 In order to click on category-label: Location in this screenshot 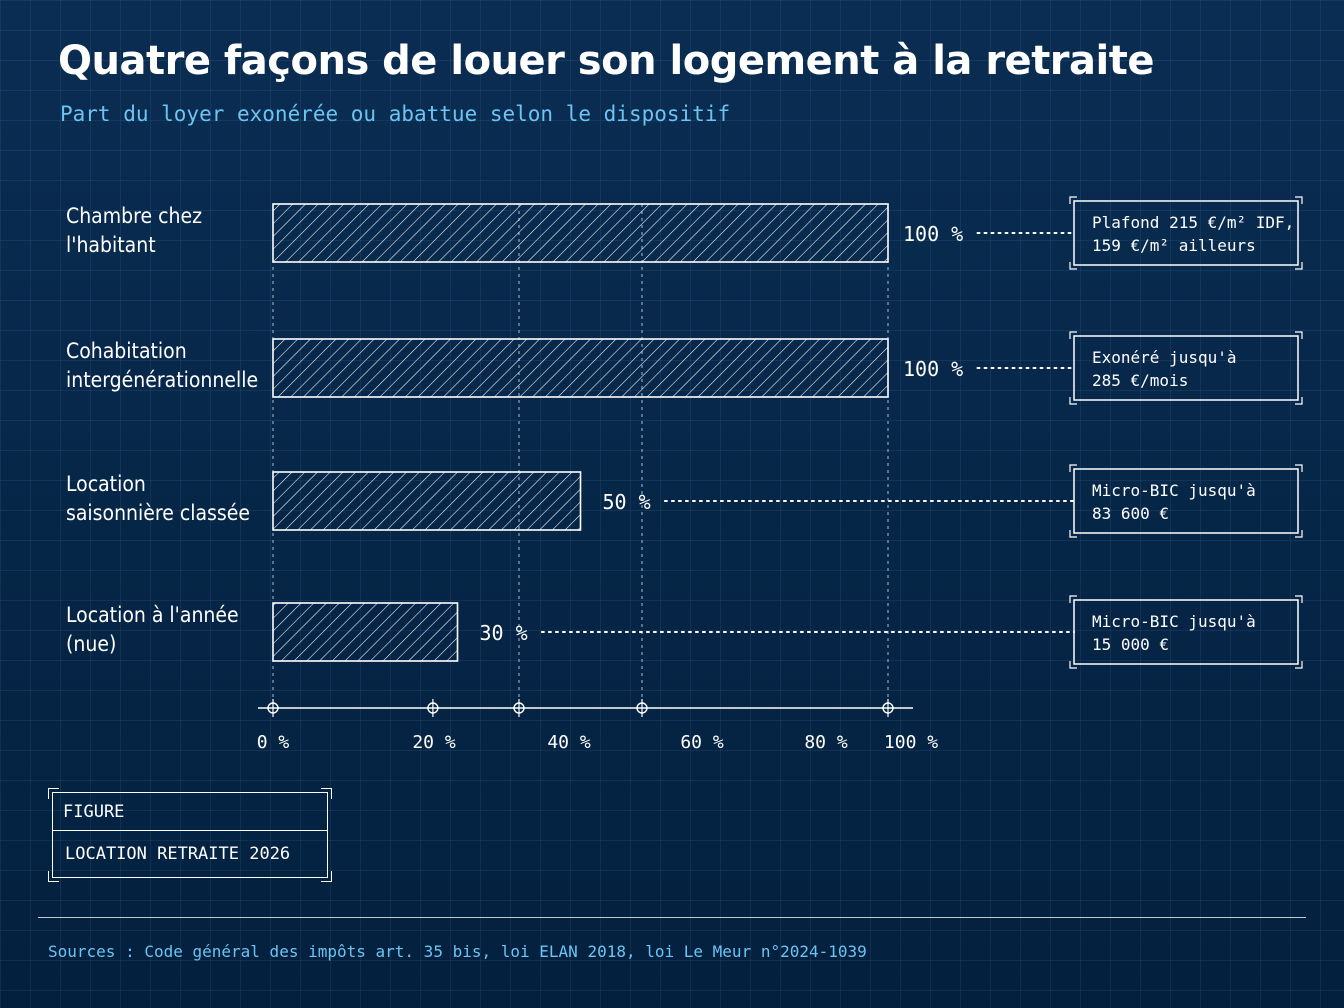, I will do `click(106, 484)`.